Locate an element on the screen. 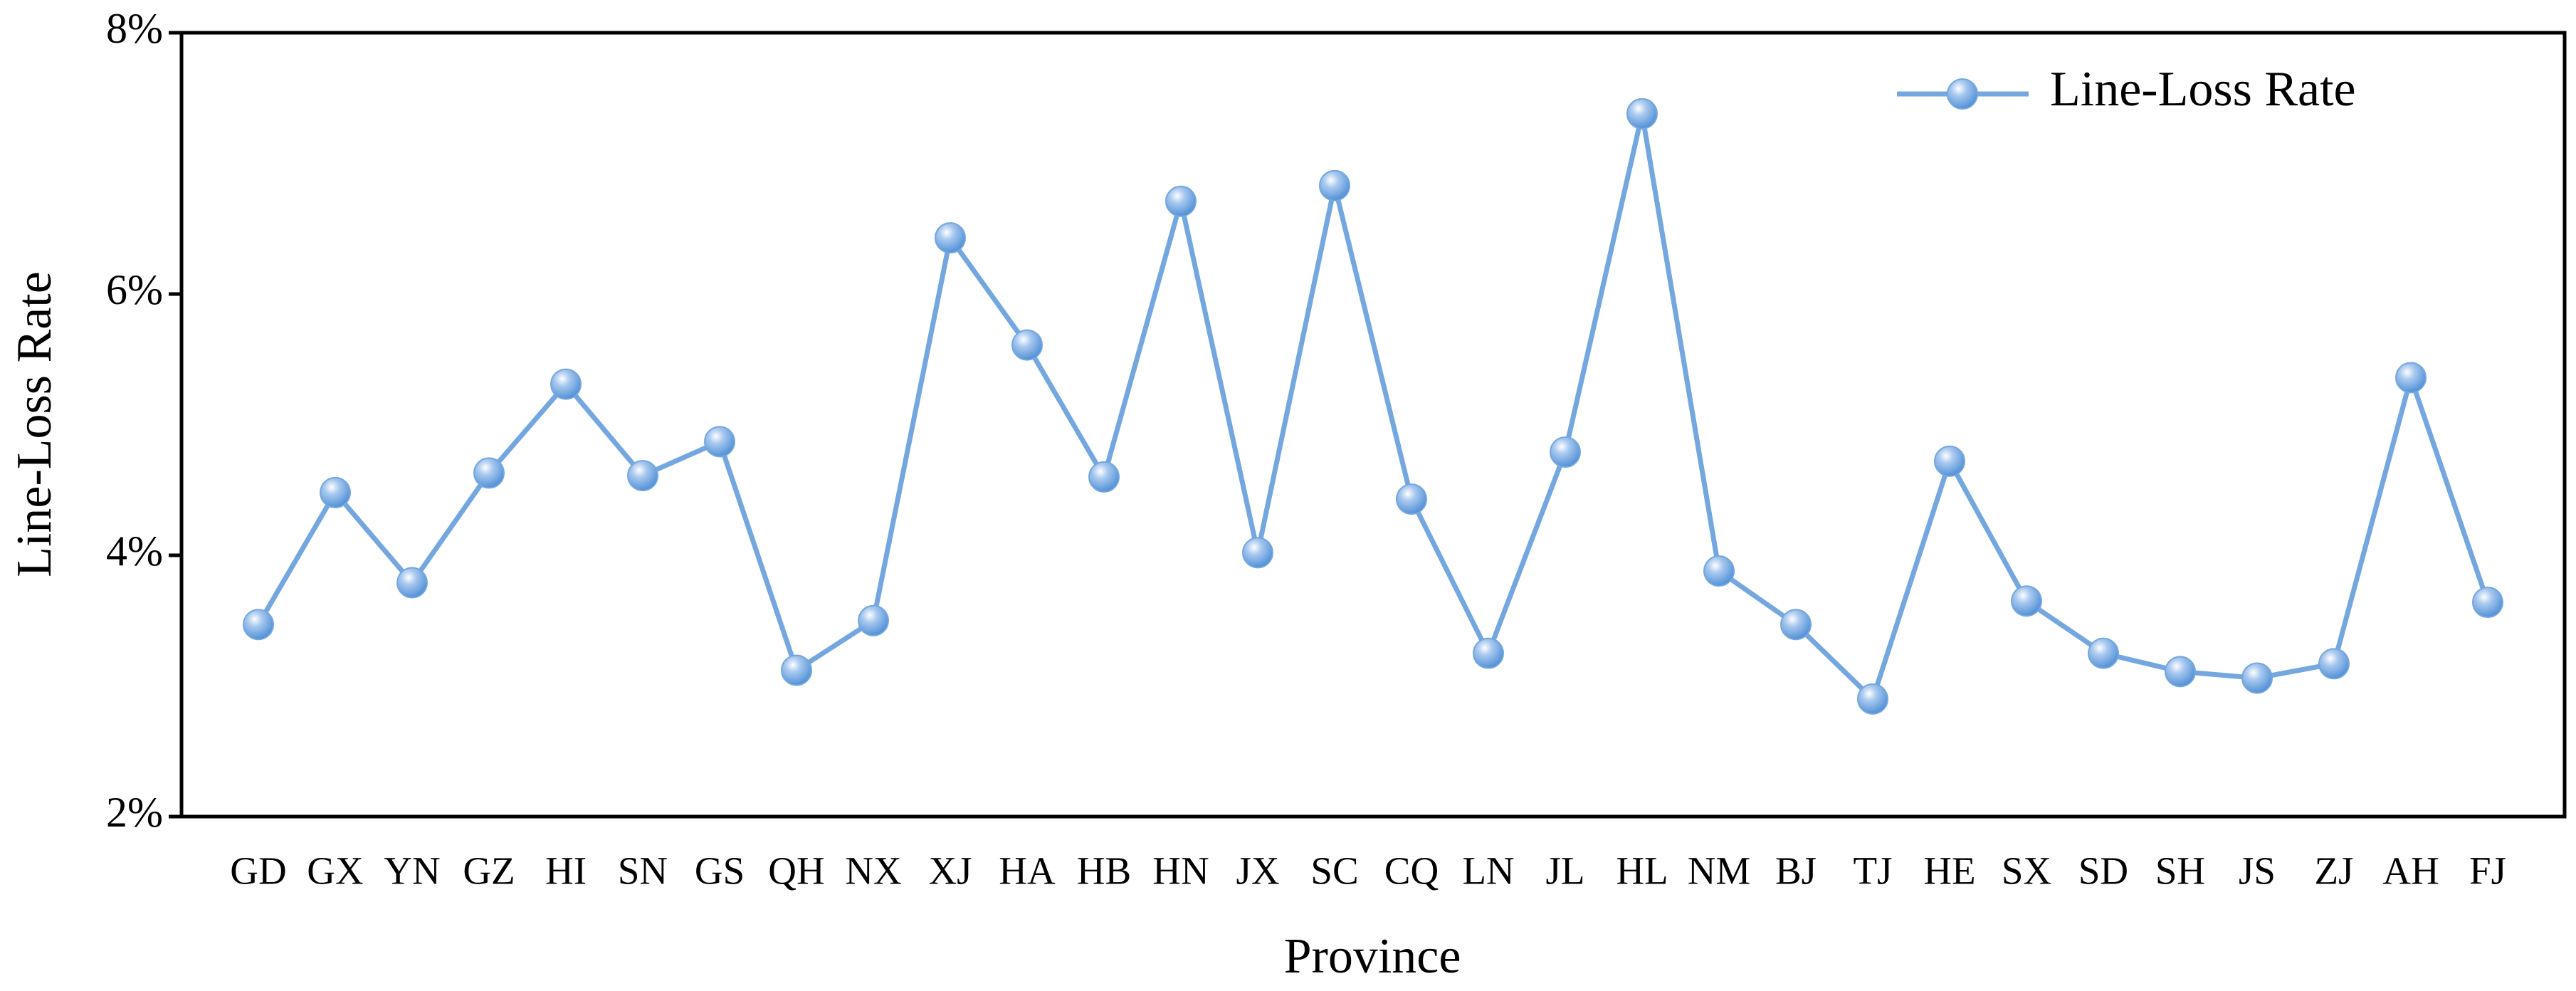  x-tick-label: JL is located at coordinates (1566, 871).